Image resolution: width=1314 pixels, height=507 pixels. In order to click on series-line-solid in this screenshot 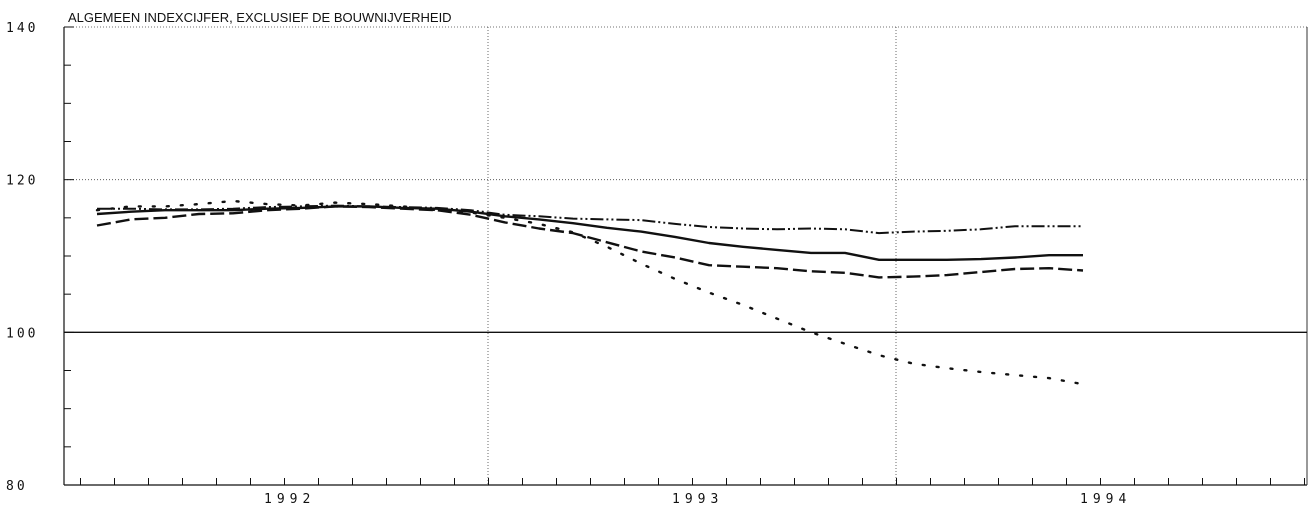, I will do `click(589, 233)`.